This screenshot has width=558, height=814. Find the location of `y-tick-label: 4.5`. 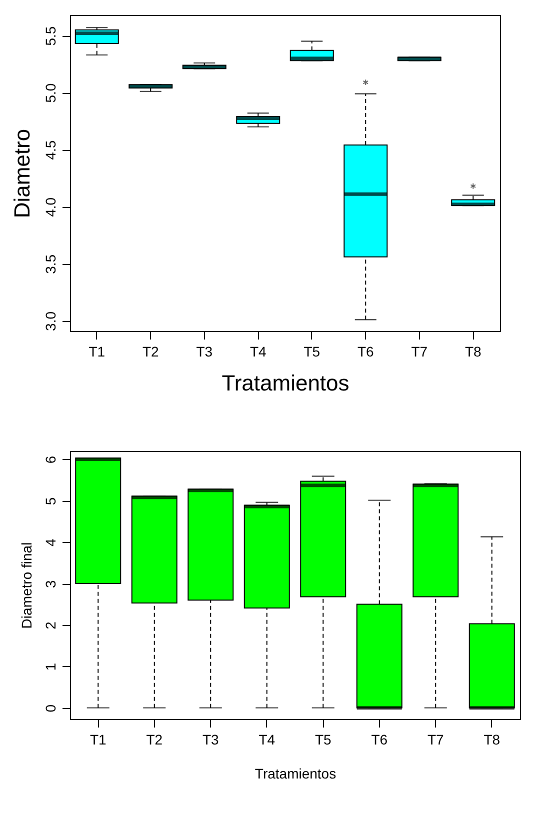

y-tick-label: 4.5 is located at coordinates (50, 150).